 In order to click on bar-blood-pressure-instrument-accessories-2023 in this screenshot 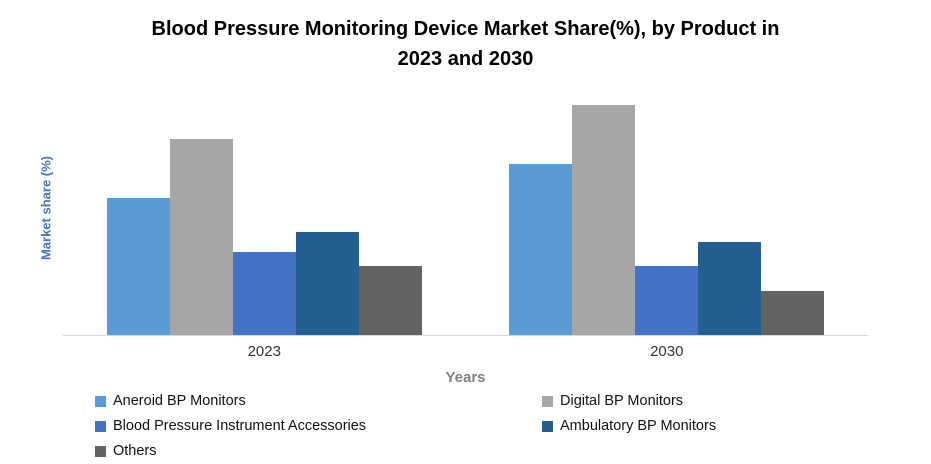, I will do `click(264, 293)`.